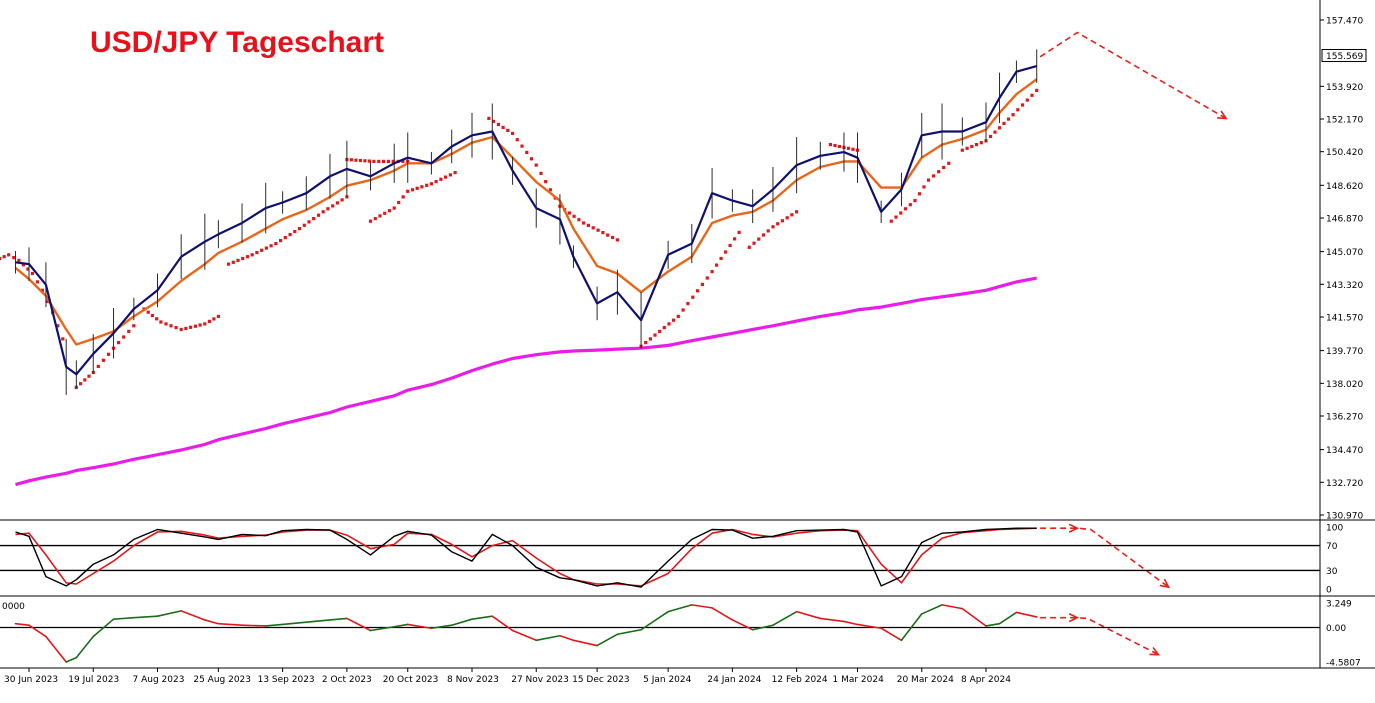 Image resolution: width=1375 pixels, height=703 pixels. Describe the element at coordinates (925, 680) in the screenshot. I see `time-tick-label: 20 Mar 2024` at that location.